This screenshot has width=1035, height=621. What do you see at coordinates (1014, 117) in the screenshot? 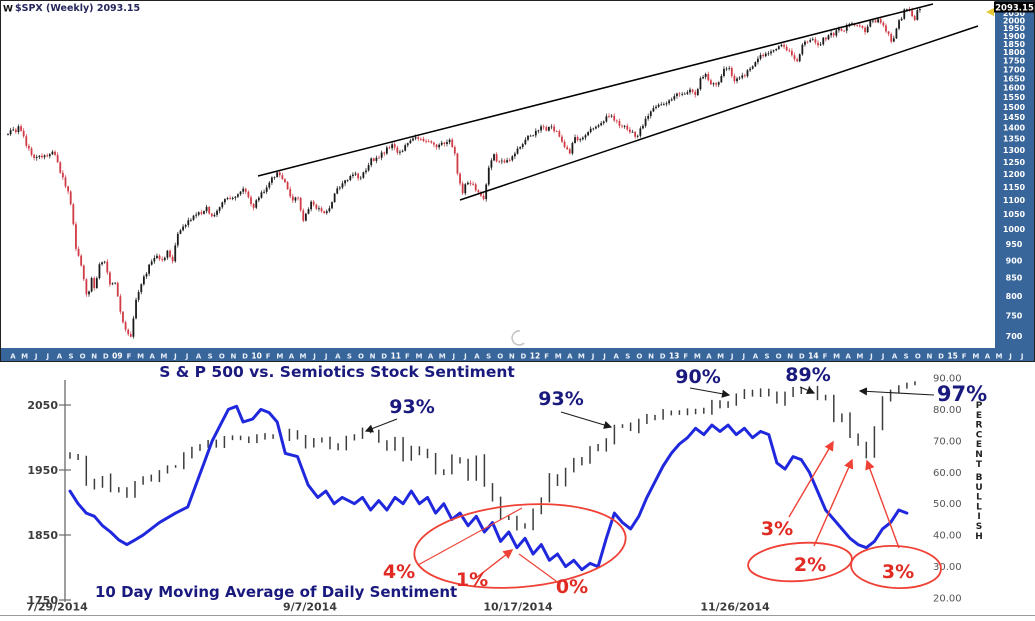
I see `price-tick-label: 1450` at bounding box center [1014, 117].